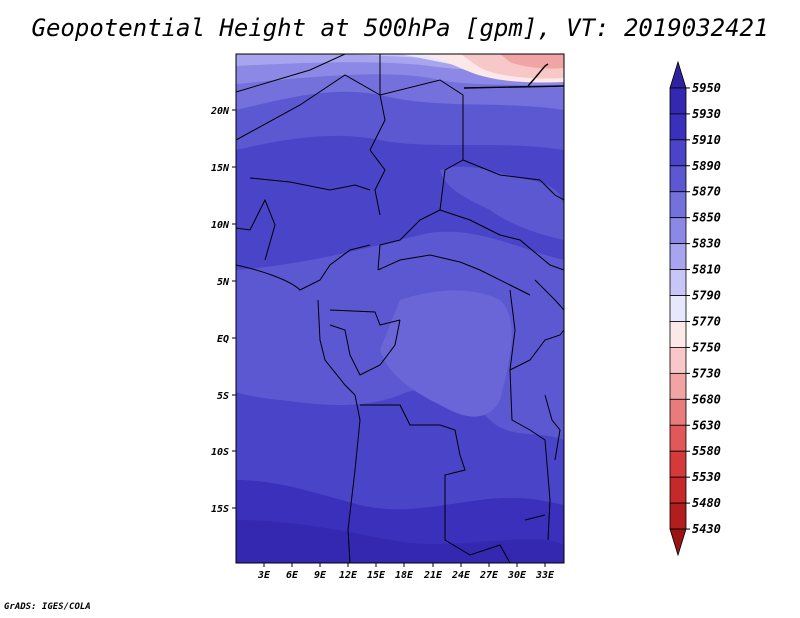 The image size is (800, 618). I want to click on colorbar-bottom-arrow, so click(678, 542).